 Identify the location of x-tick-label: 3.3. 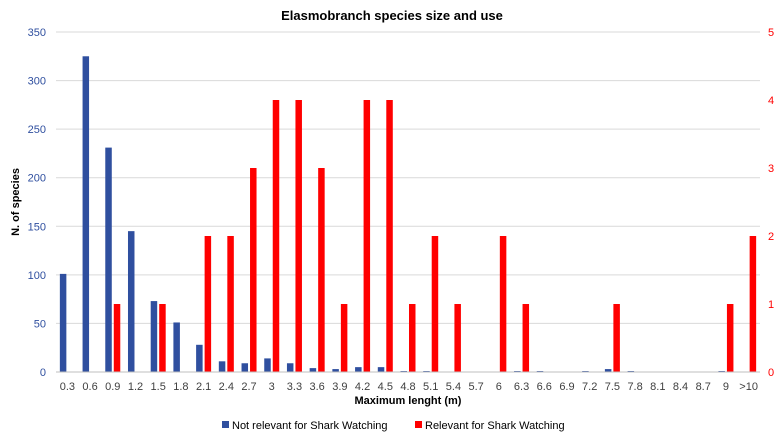
(294, 387).